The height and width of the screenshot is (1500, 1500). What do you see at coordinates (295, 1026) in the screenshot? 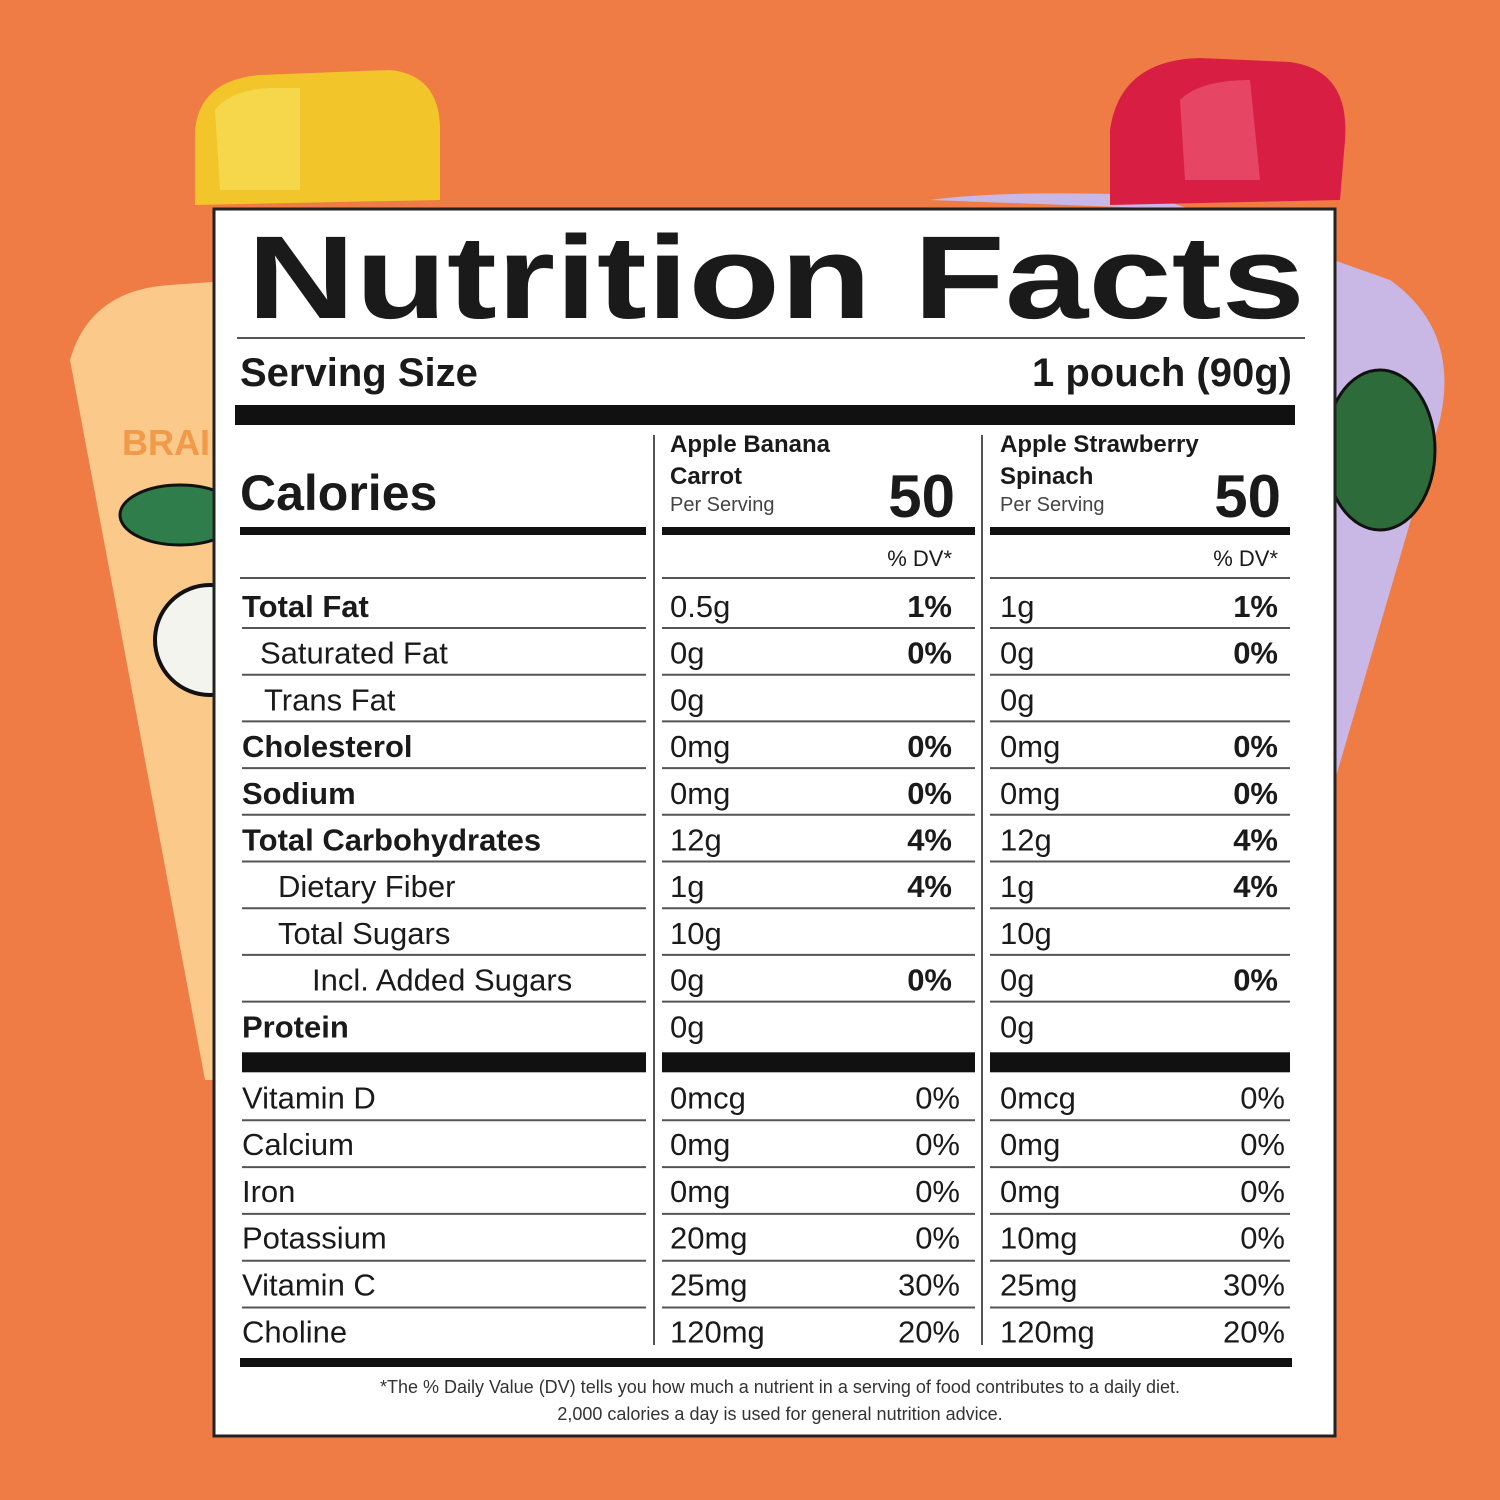
I see `nutrient-label: Protein` at bounding box center [295, 1026].